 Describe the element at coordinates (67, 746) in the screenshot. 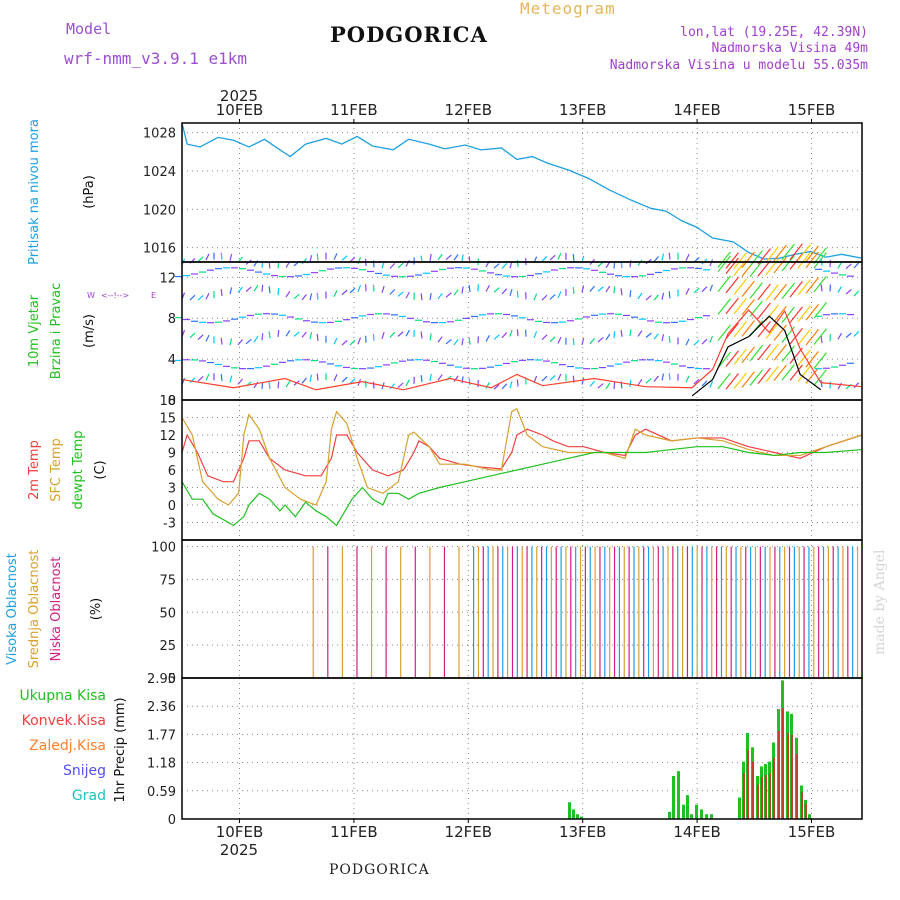

I see `precip-legend-3: Zaledj.Kisa` at that location.